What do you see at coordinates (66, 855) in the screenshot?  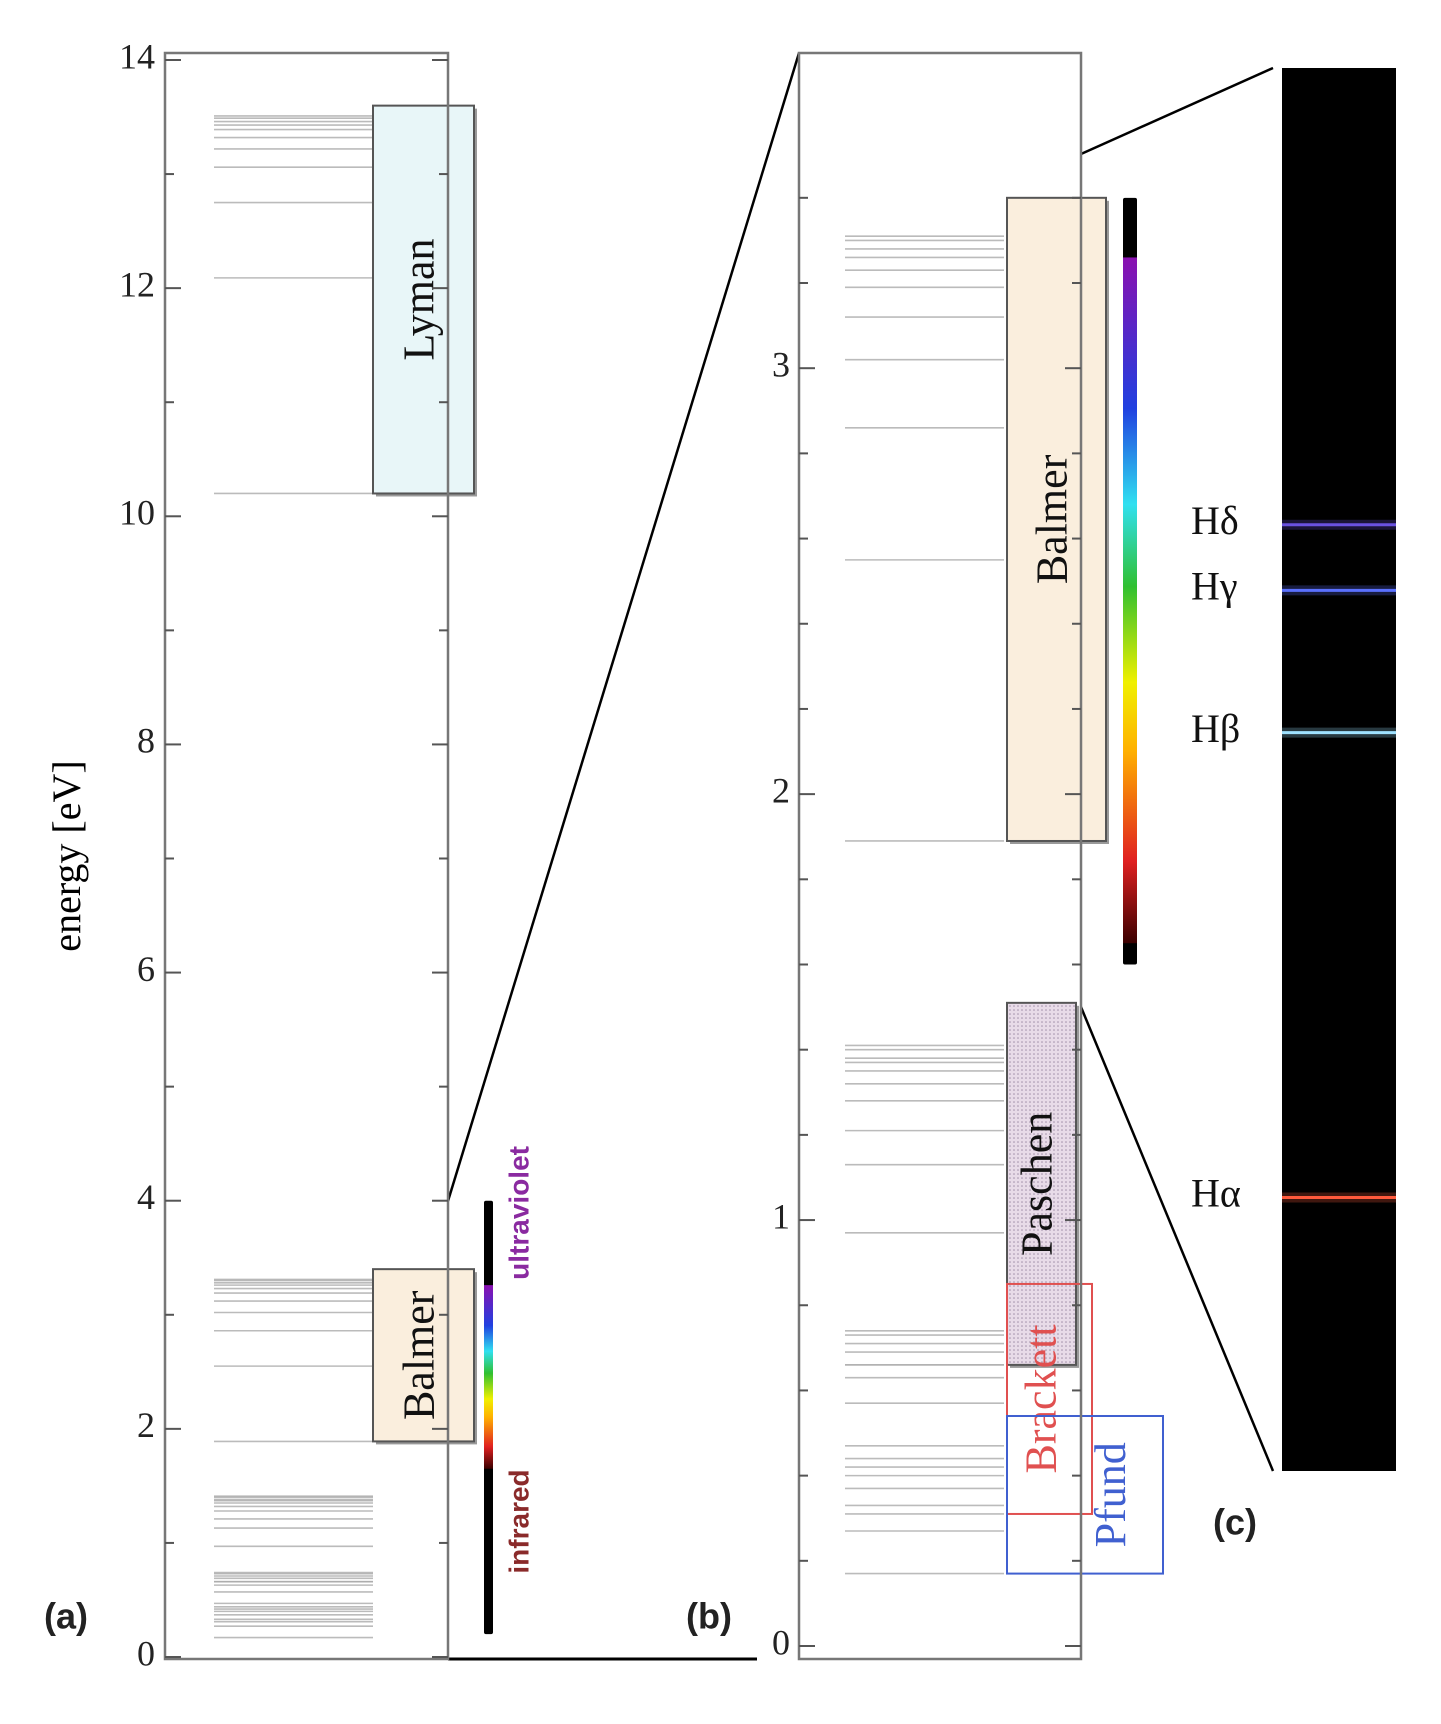 I see `y-axis-label: energy [eV]` at bounding box center [66, 855].